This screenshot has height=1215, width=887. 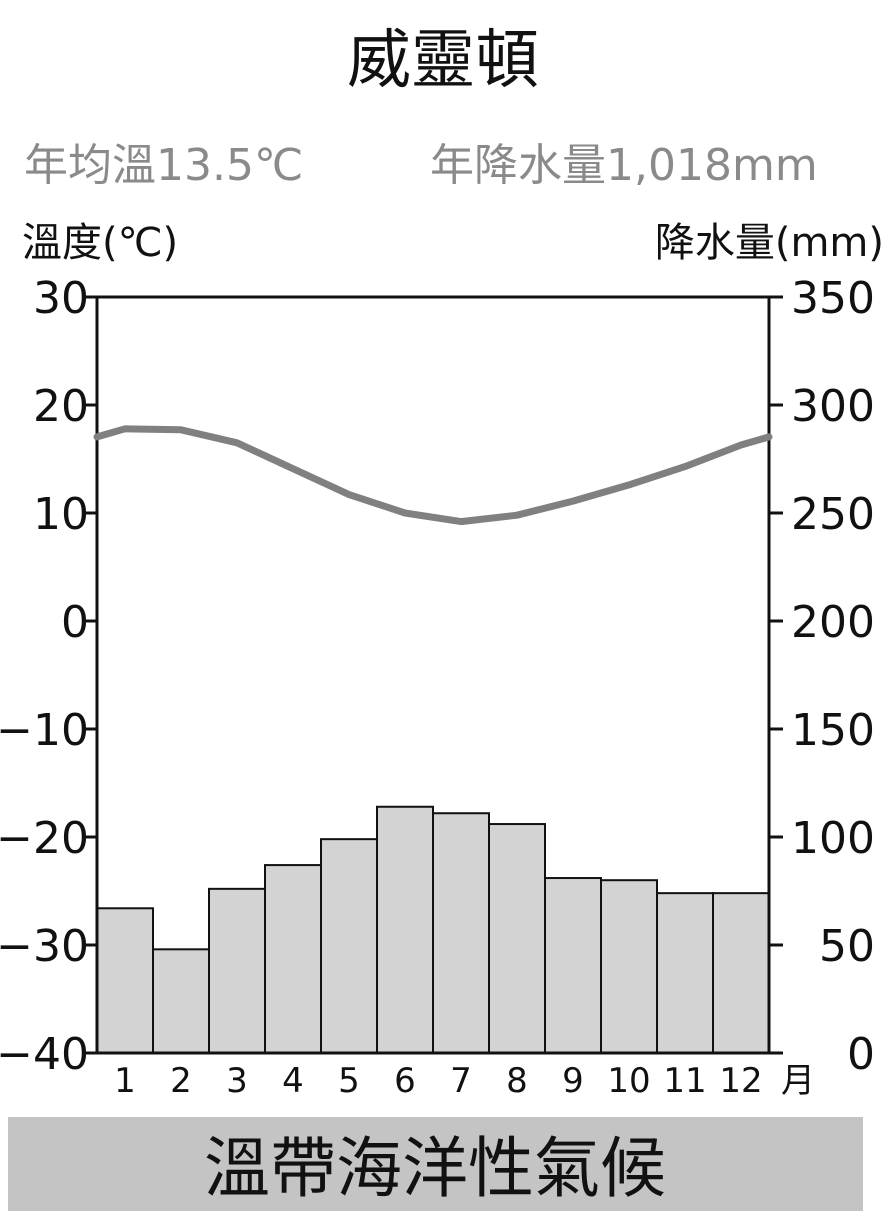 What do you see at coordinates (833, 514) in the screenshot?
I see `precipitation-tick-label: 250` at bounding box center [833, 514].